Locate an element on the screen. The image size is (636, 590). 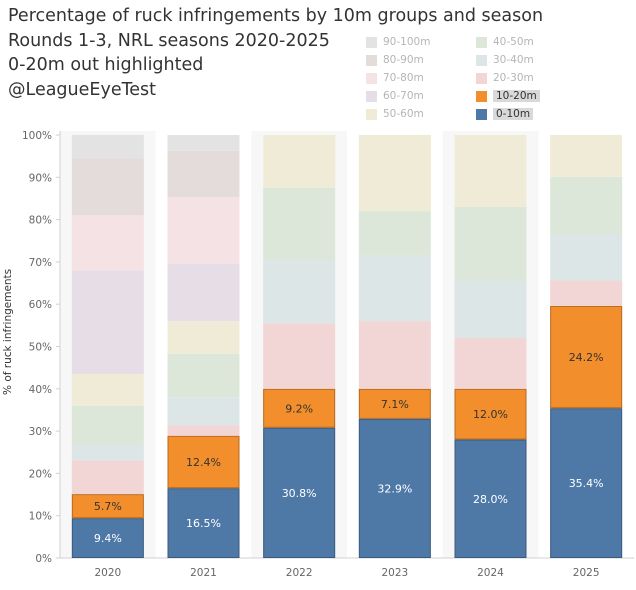
y-tick-label: 0% is located at coordinates (43, 559).